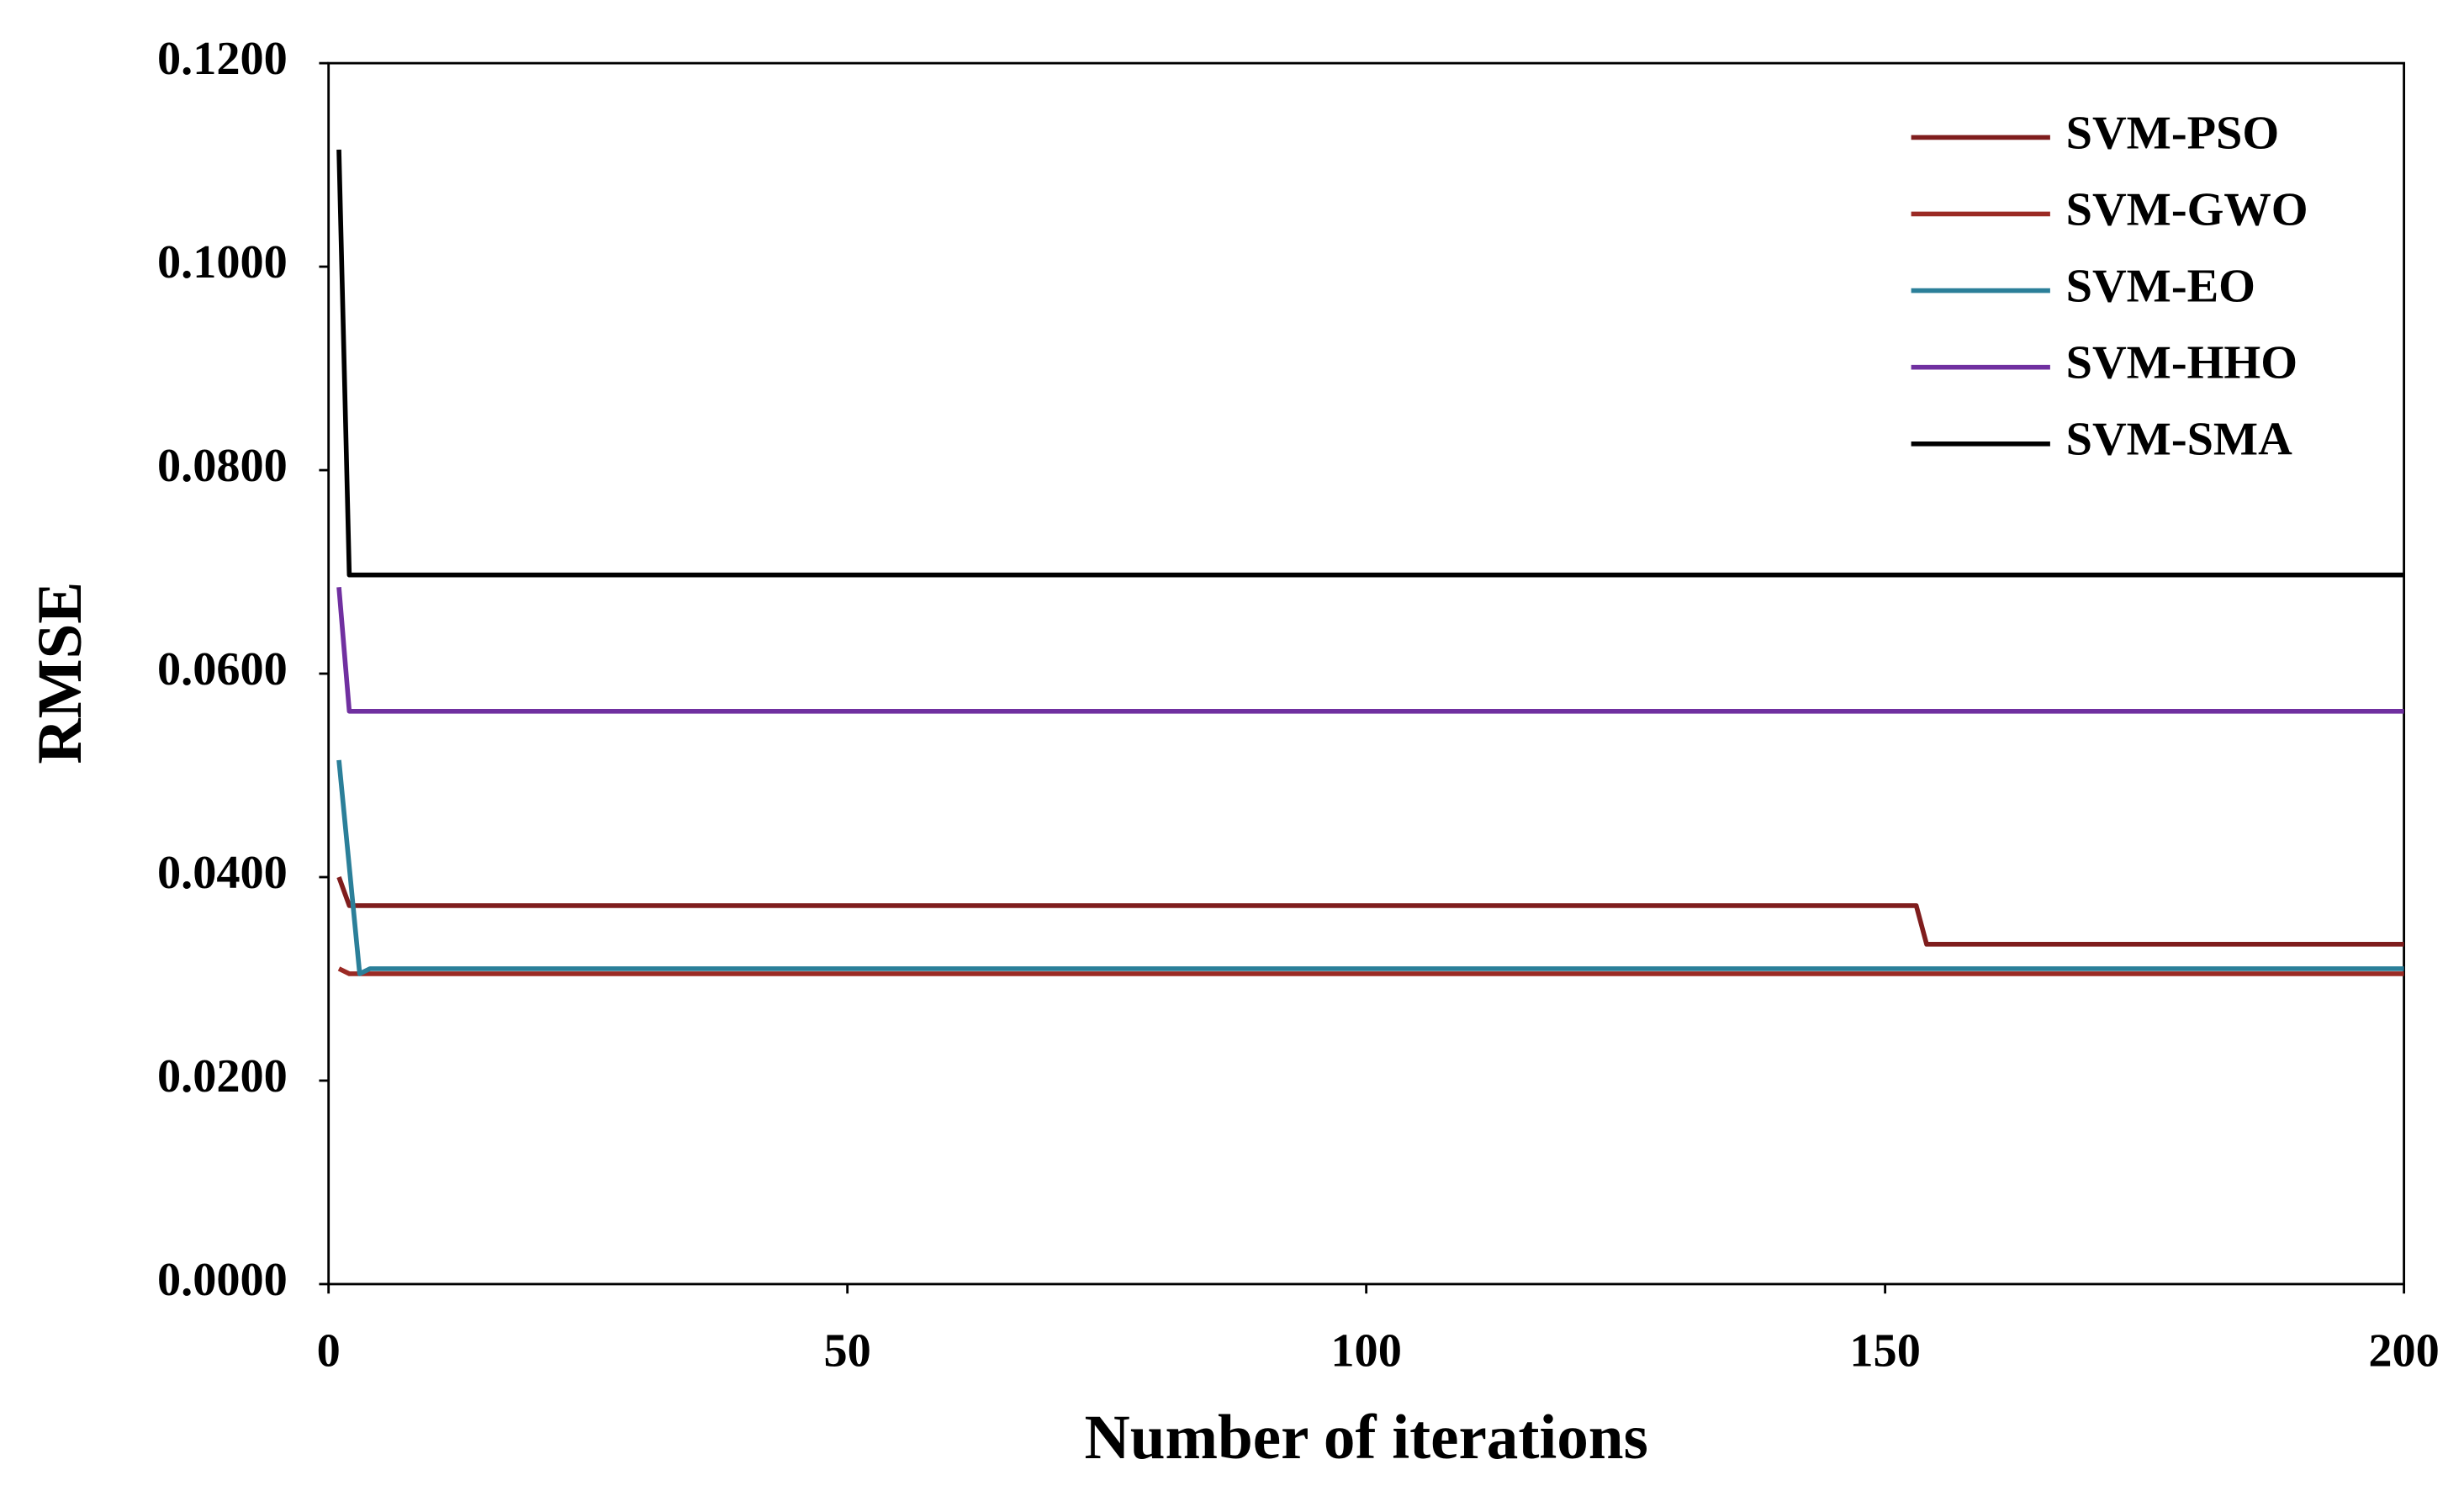  I want to click on x-axis-title: Number of iterations, so click(1365, 1437).